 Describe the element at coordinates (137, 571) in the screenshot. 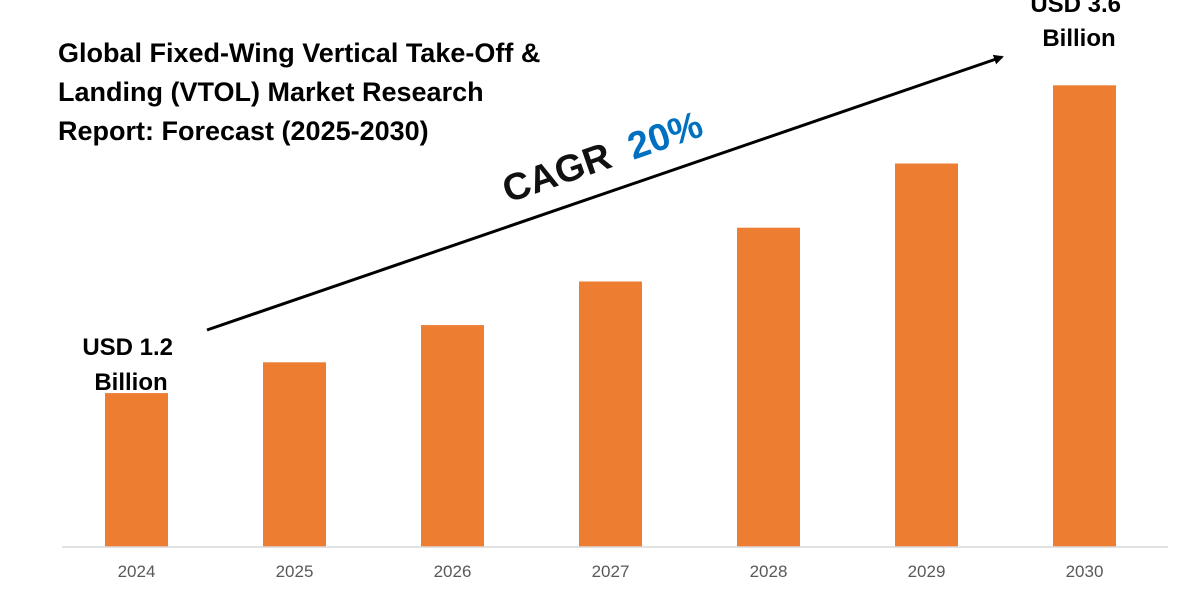

I see `x-tick-label-2024: 2024` at that location.